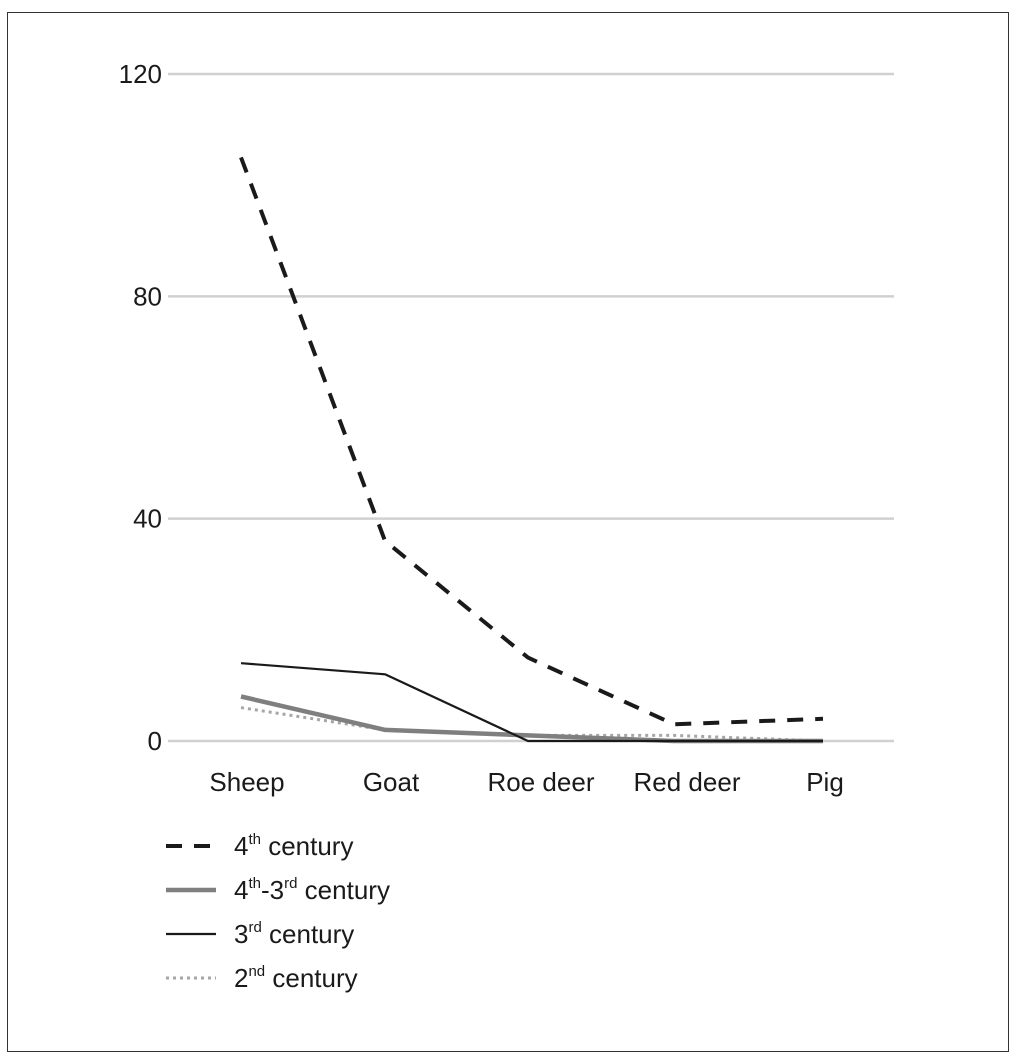 The width and height of the screenshot is (1012, 1052). I want to click on legend-entry-label: 3rd century, so click(294, 934).